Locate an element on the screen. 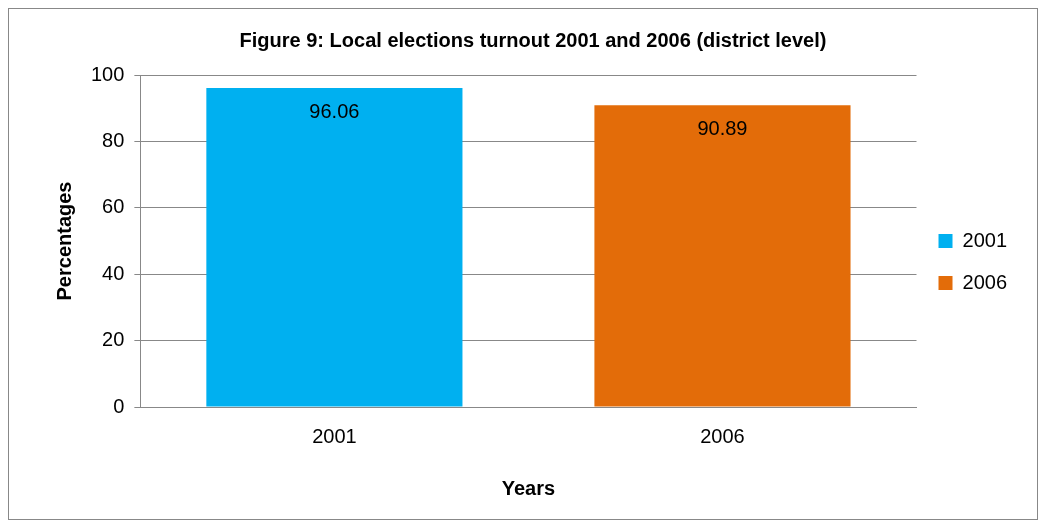 The image size is (1048, 529). legend-label: 2001 is located at coordinates (985, 239).